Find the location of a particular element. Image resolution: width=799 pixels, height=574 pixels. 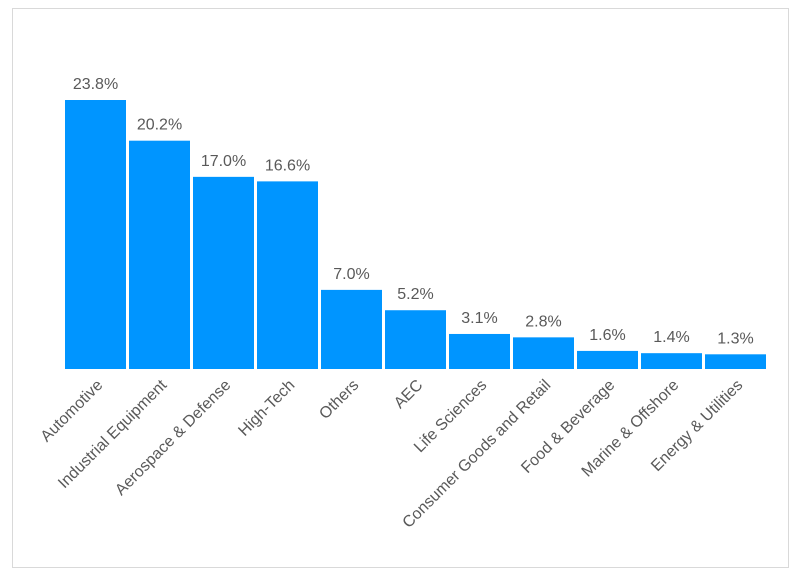

category-label-1: Industrial Equipment is located at coordinates (113, 434).